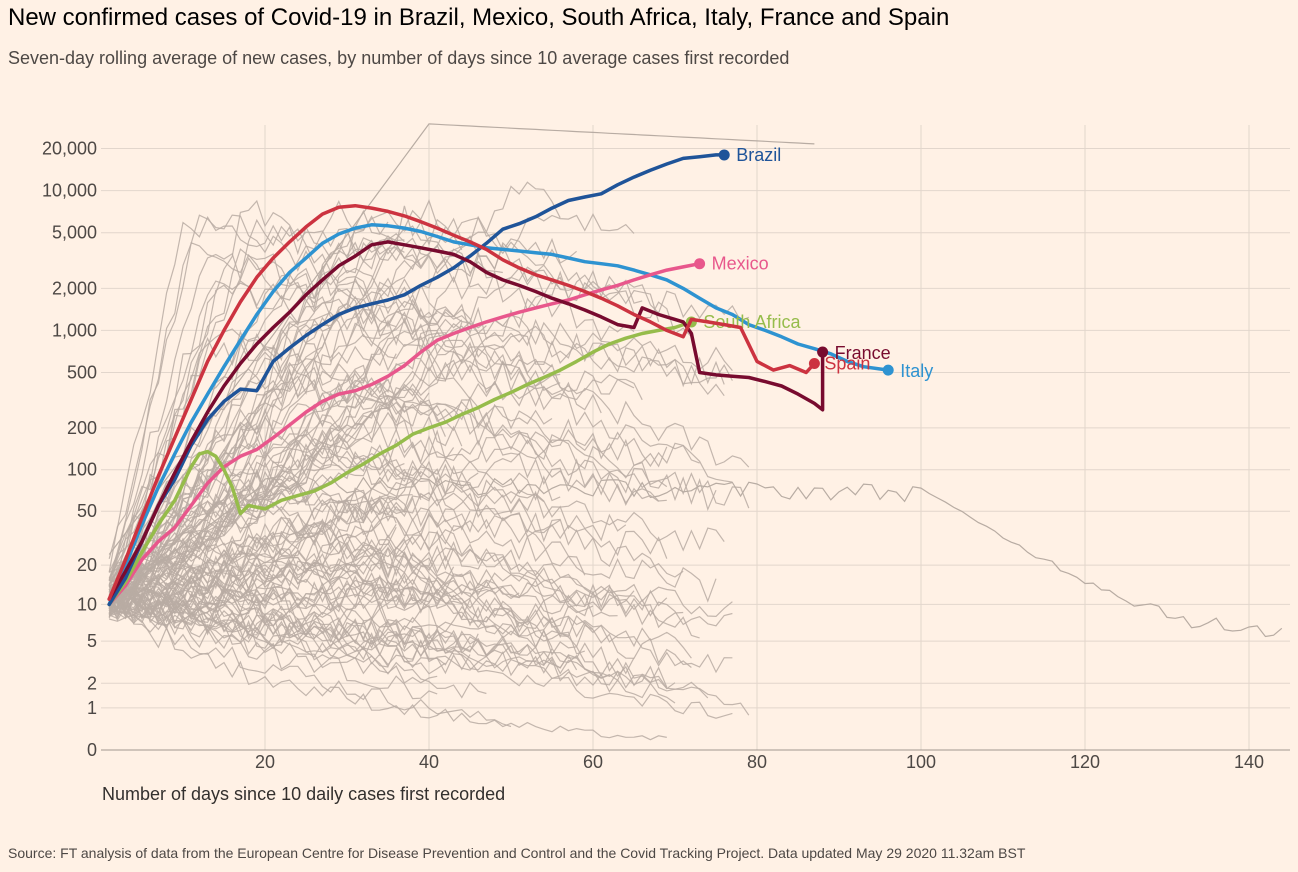 This screenshot has height=872, width=1298. I want to click on series-label-brazil: Brazil, so click(758, 155).